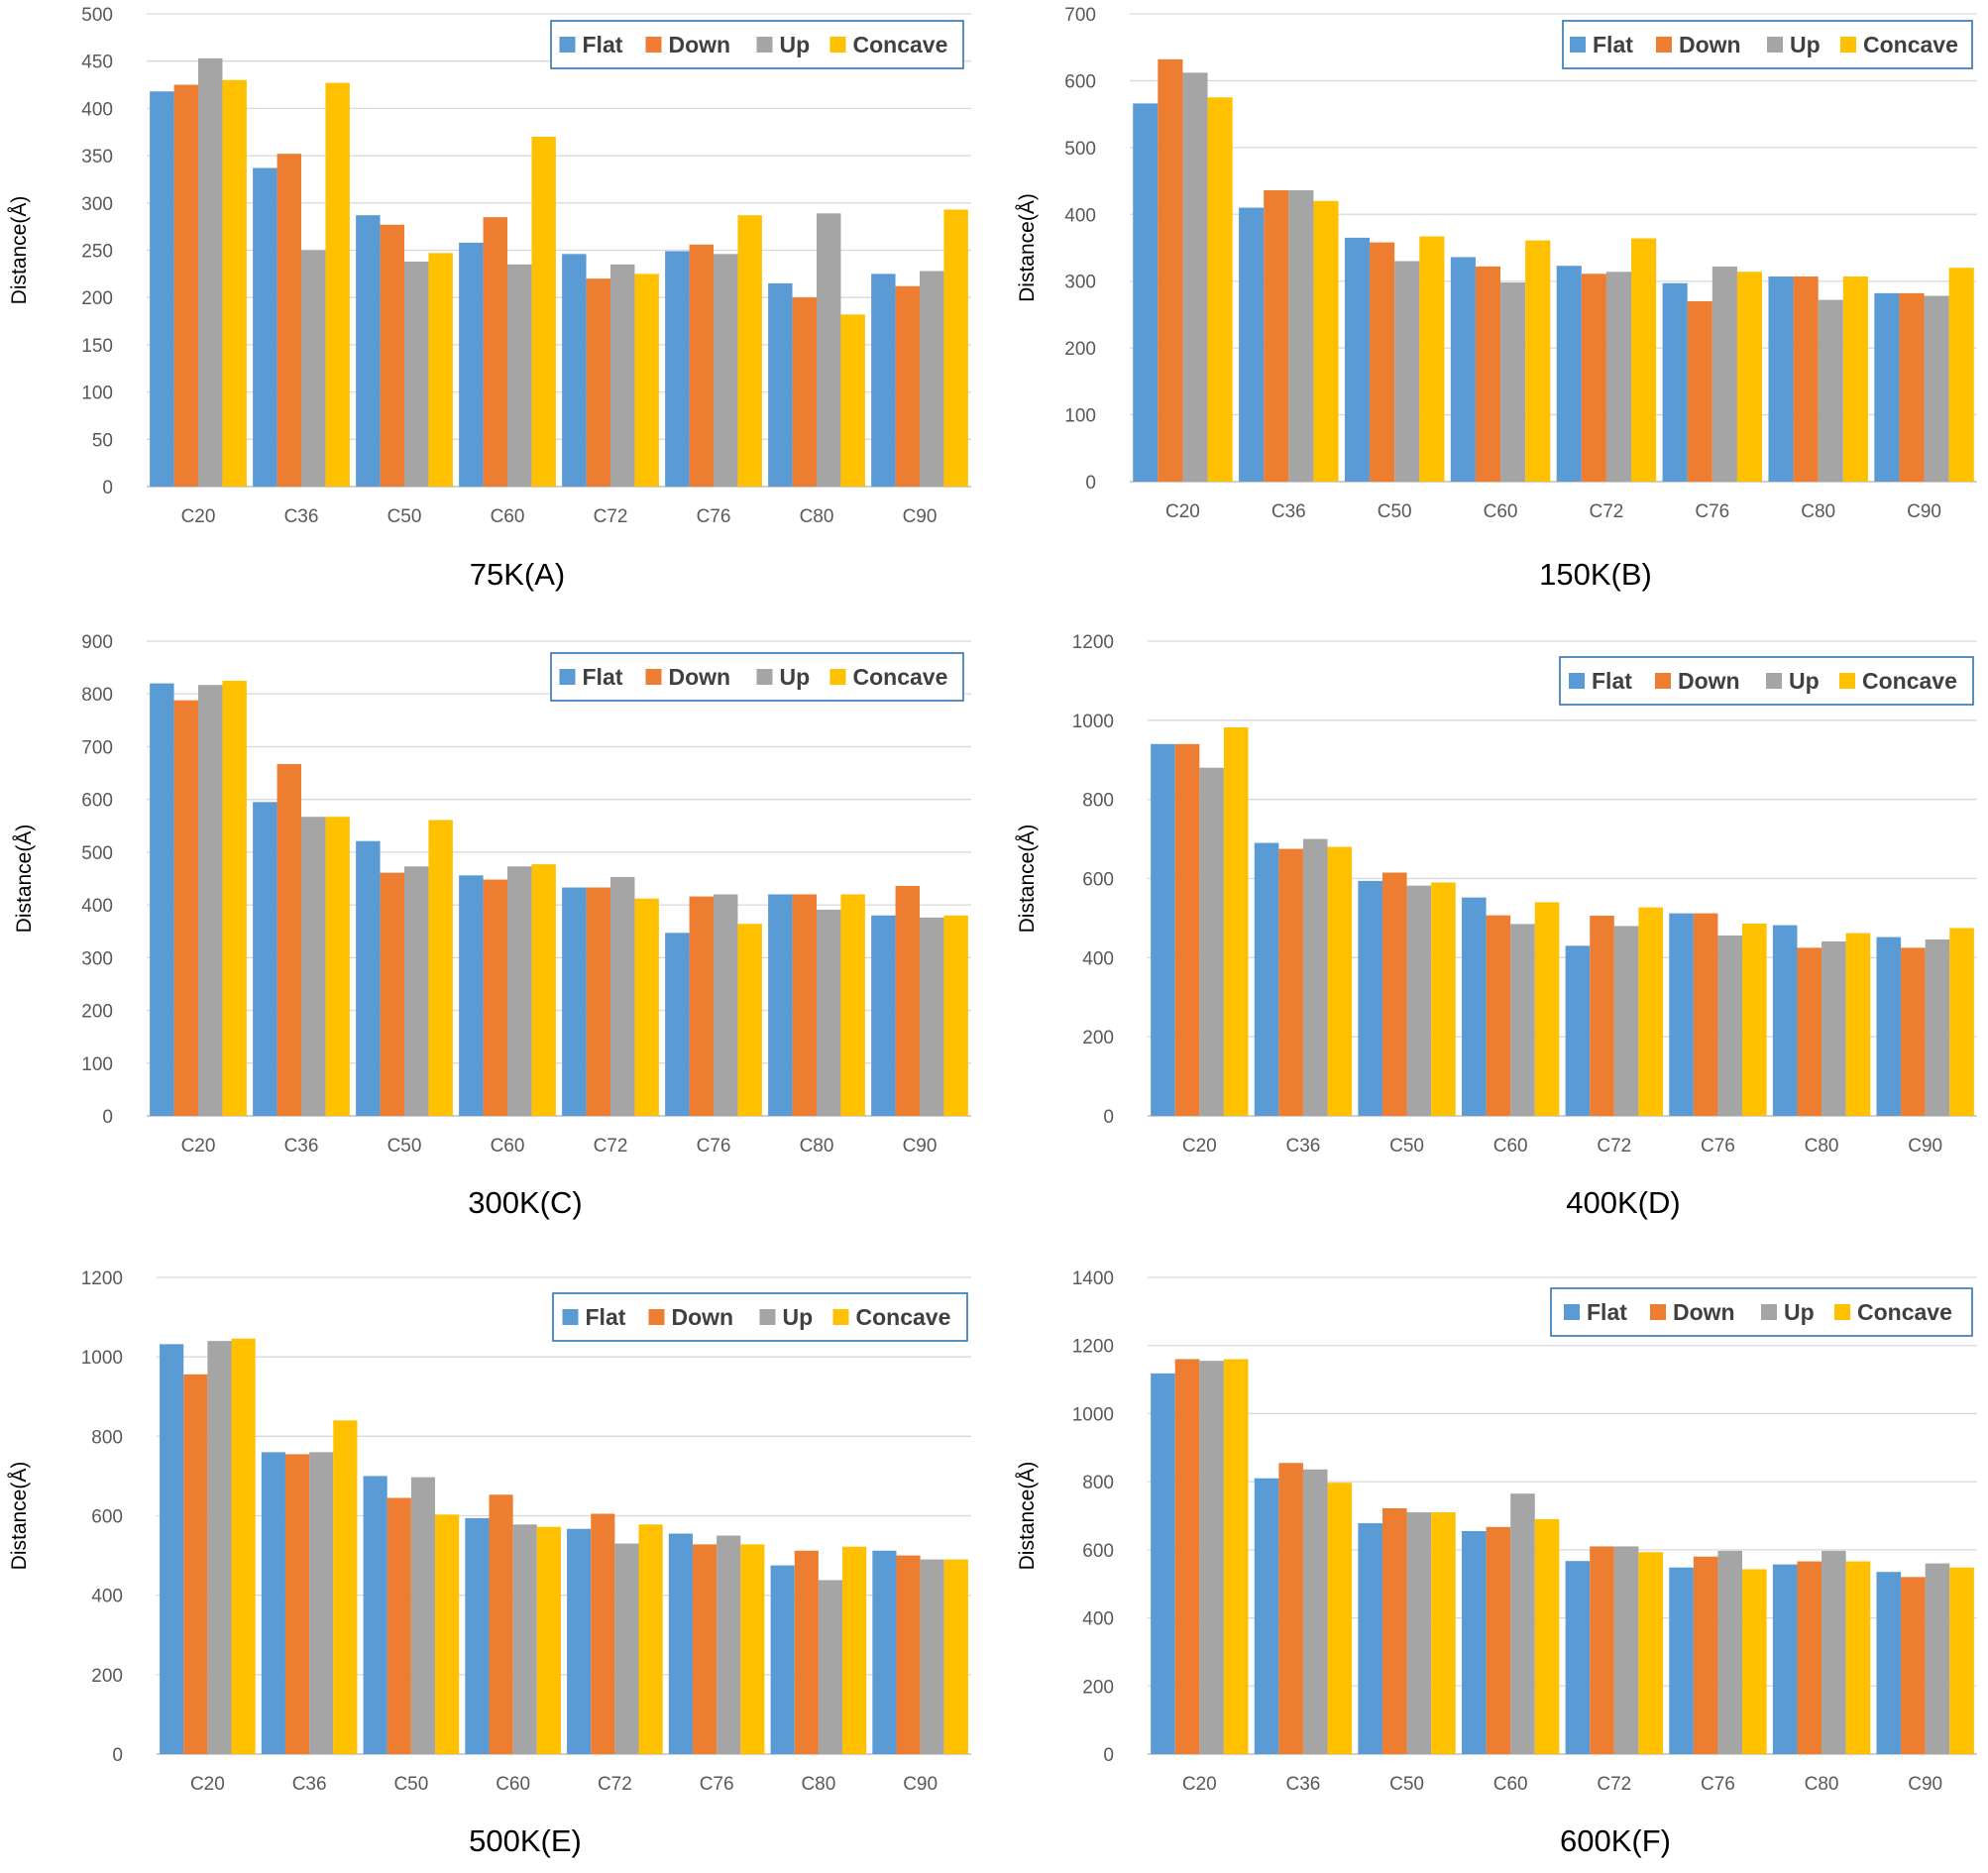  What do you see at coordinates (1098, 1038) in the screenshot?
I see `y-tick-label: 200` at bounding box center [1098, 1038].